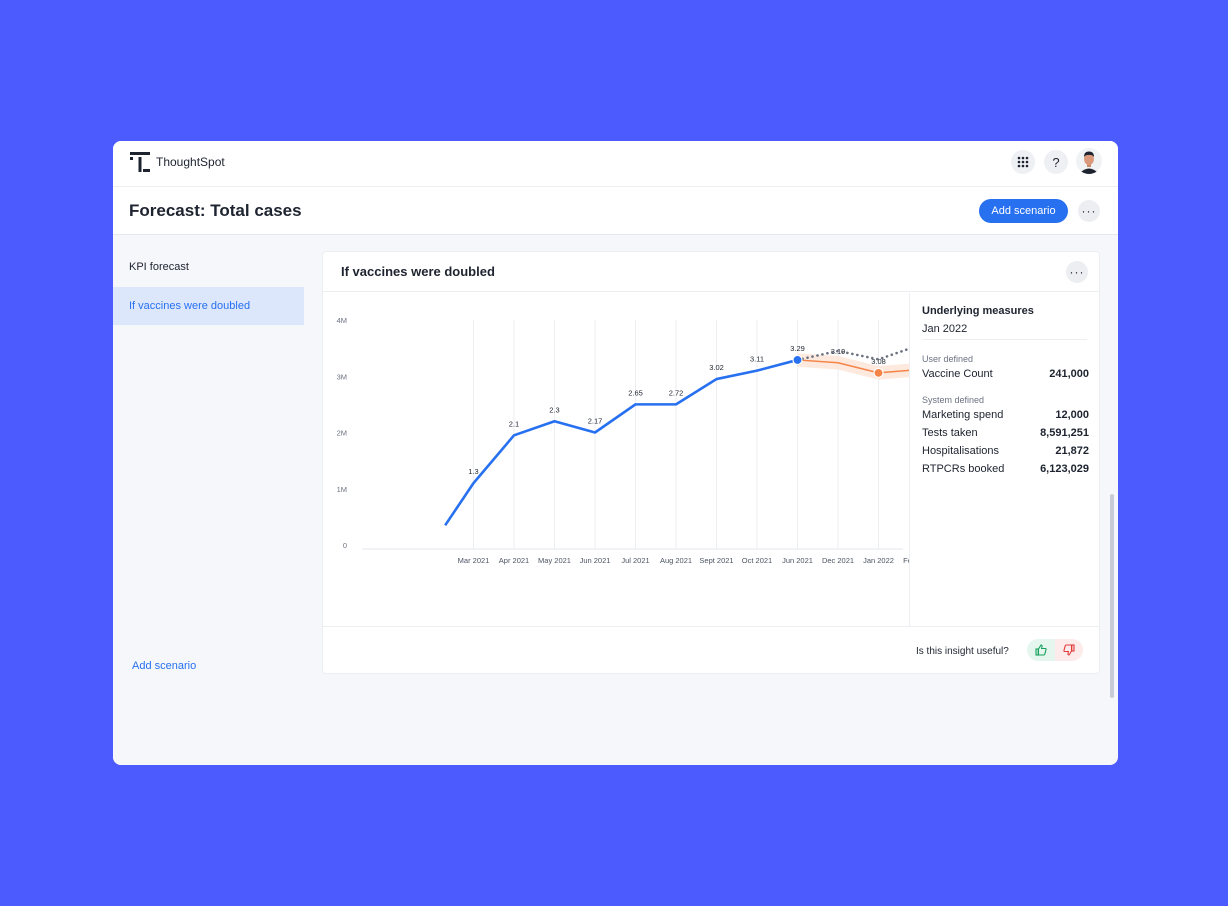  Describe the element at coordinates (342, 489) in the screenshot. I see `y-tick-label: 1M` at that location.